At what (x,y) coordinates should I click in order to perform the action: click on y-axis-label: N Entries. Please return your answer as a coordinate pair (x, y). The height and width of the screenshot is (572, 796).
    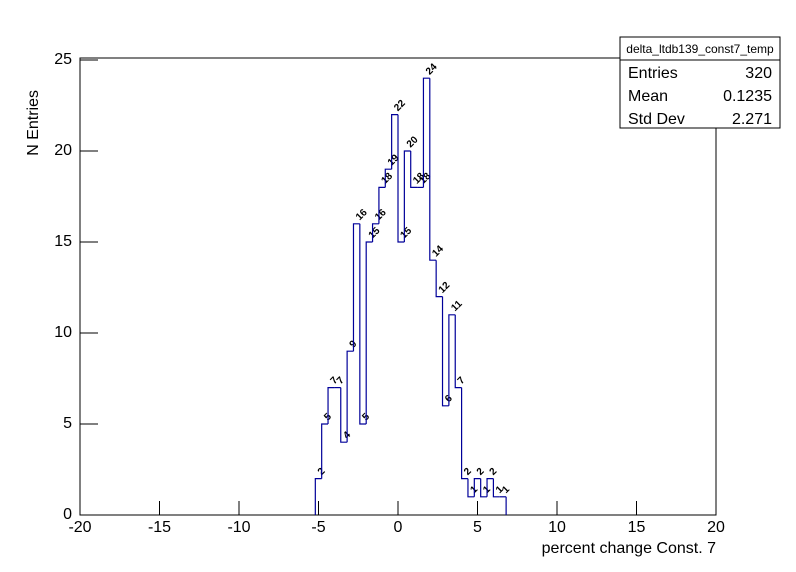
    Looking at the image, I should click on (33, 123).